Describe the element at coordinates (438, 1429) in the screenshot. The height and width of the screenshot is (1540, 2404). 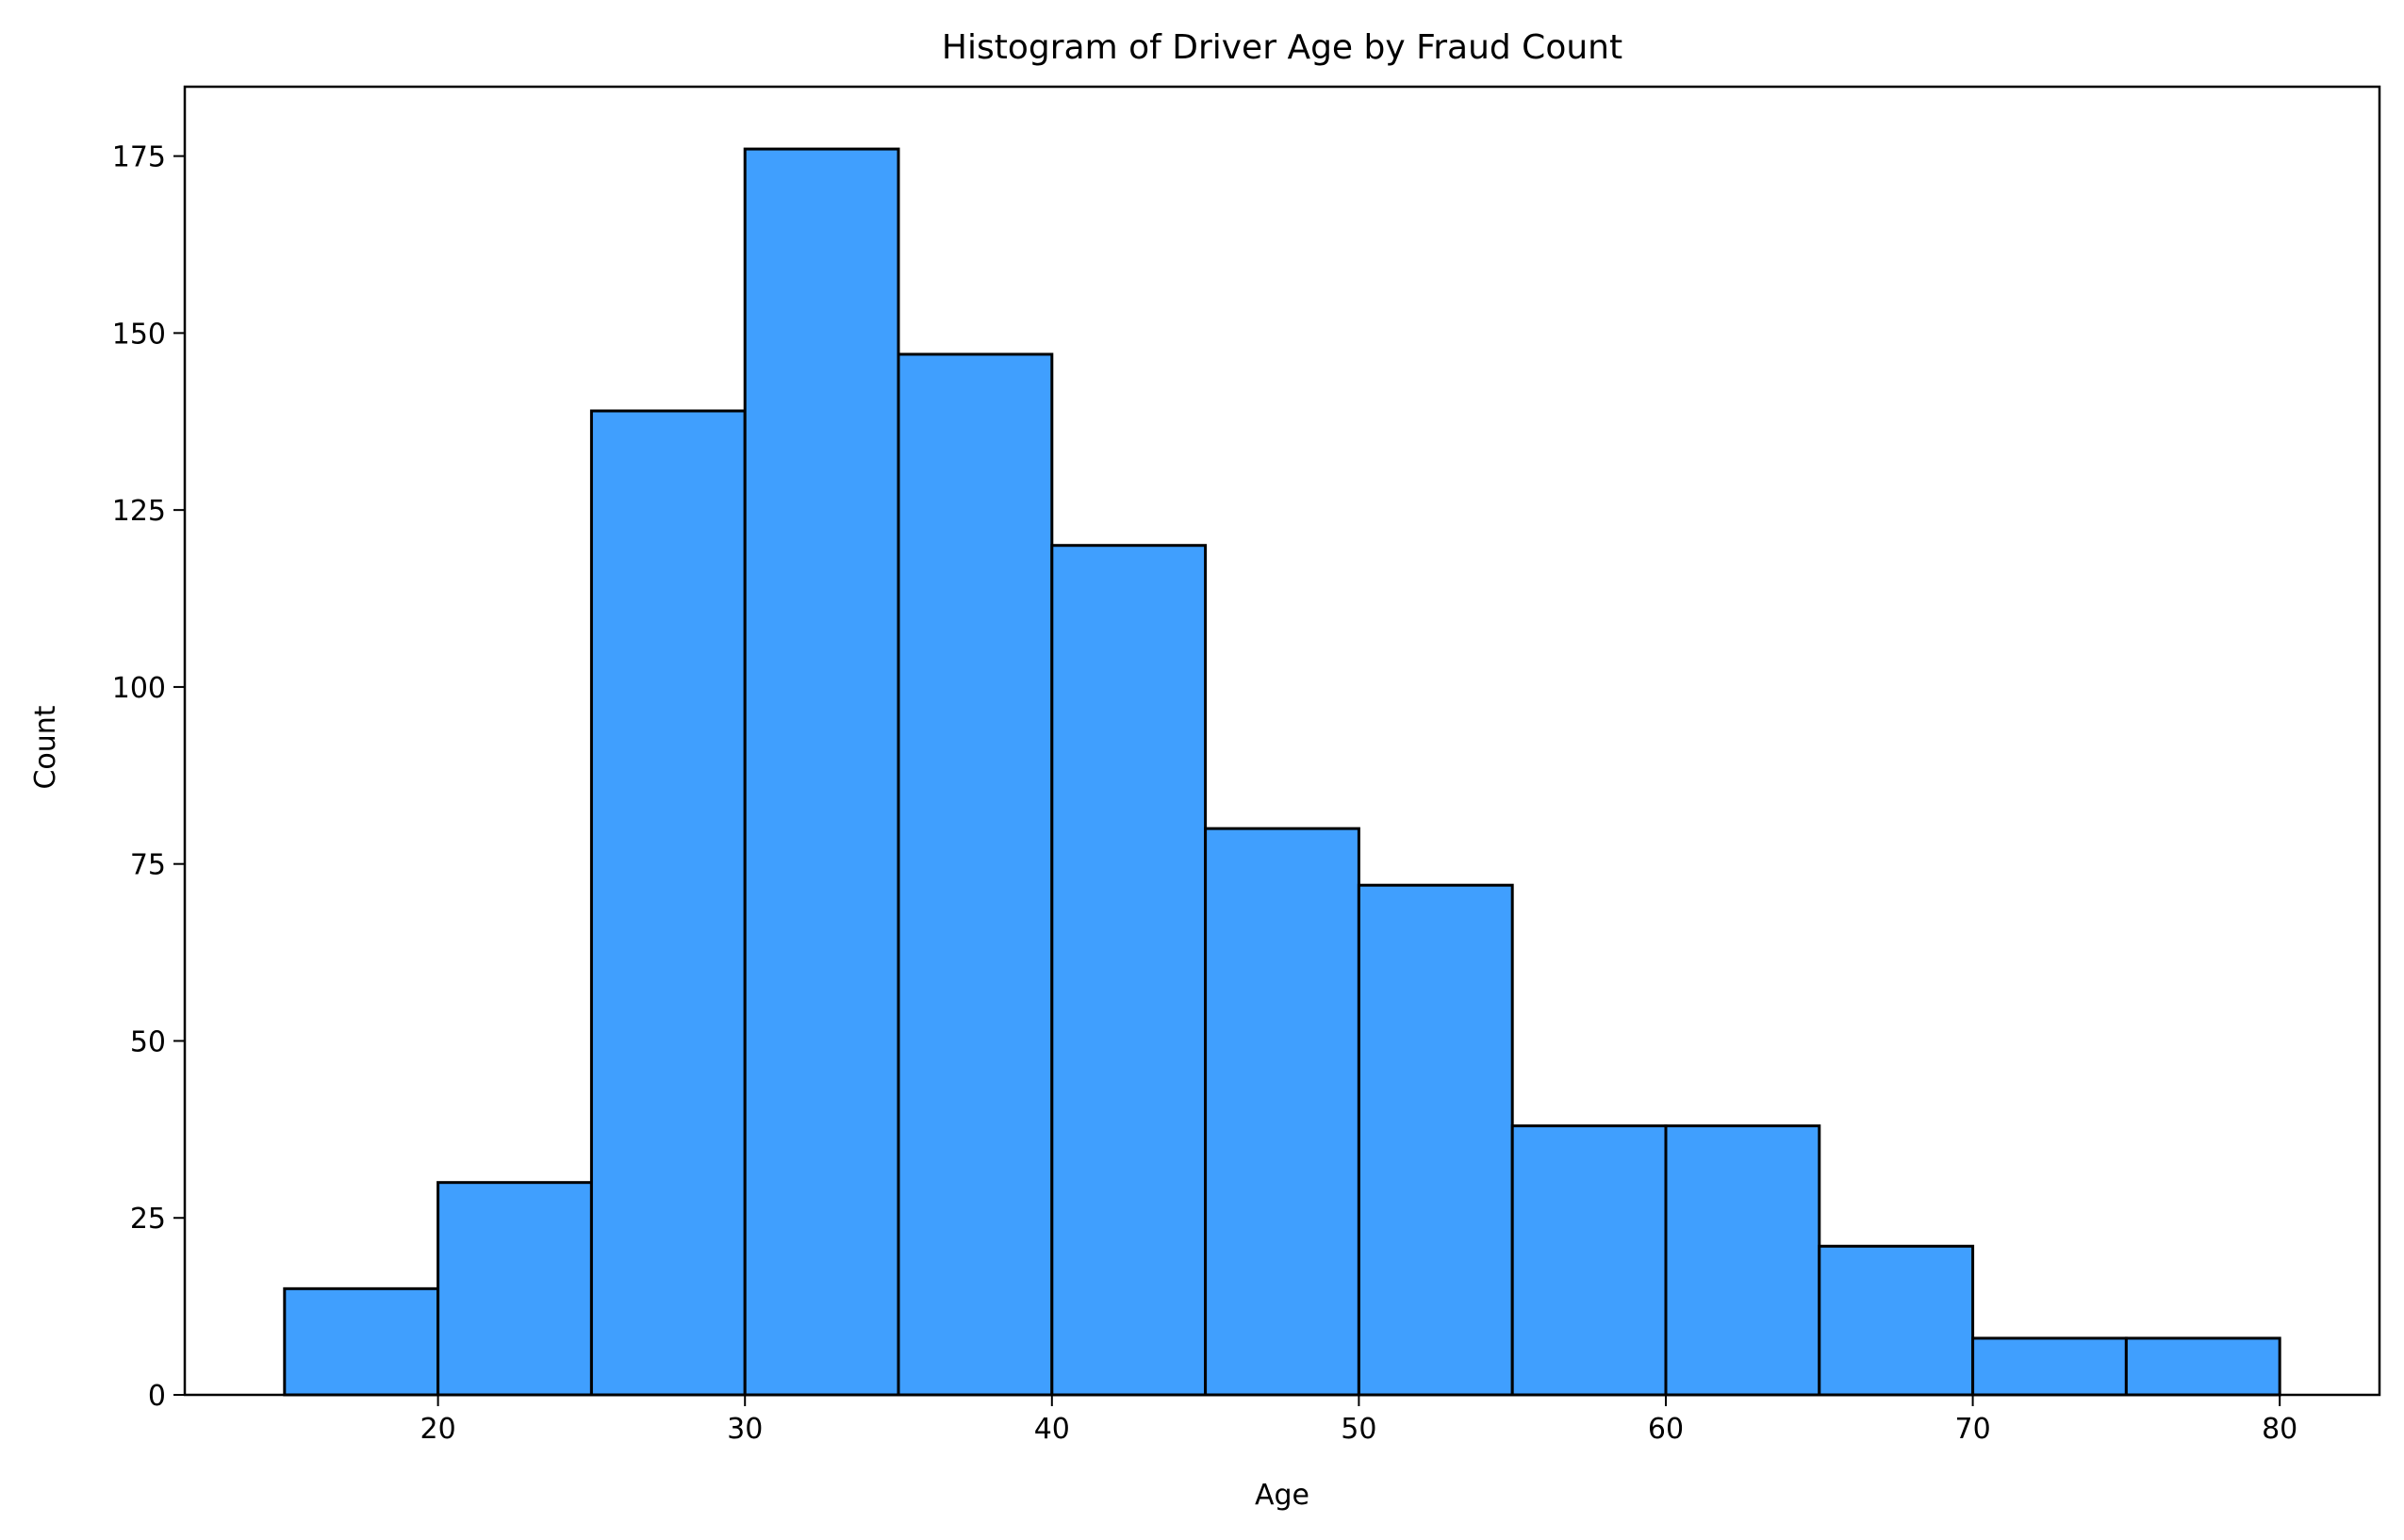
I see `x-tick-label: 20` at that location.